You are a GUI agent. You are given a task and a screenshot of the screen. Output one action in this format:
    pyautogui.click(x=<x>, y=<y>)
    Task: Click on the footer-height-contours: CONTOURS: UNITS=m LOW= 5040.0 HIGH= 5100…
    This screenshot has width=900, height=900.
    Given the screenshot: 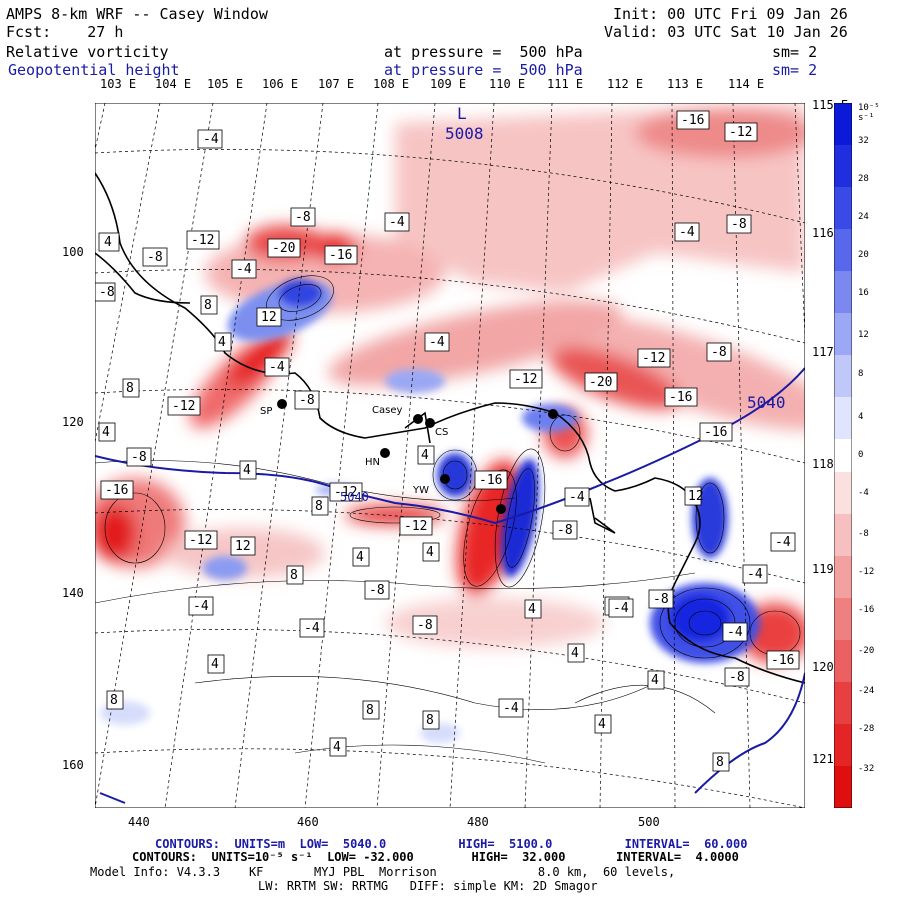 What is the action you would take?
    pyautogui.click(x=451, y=844)
    